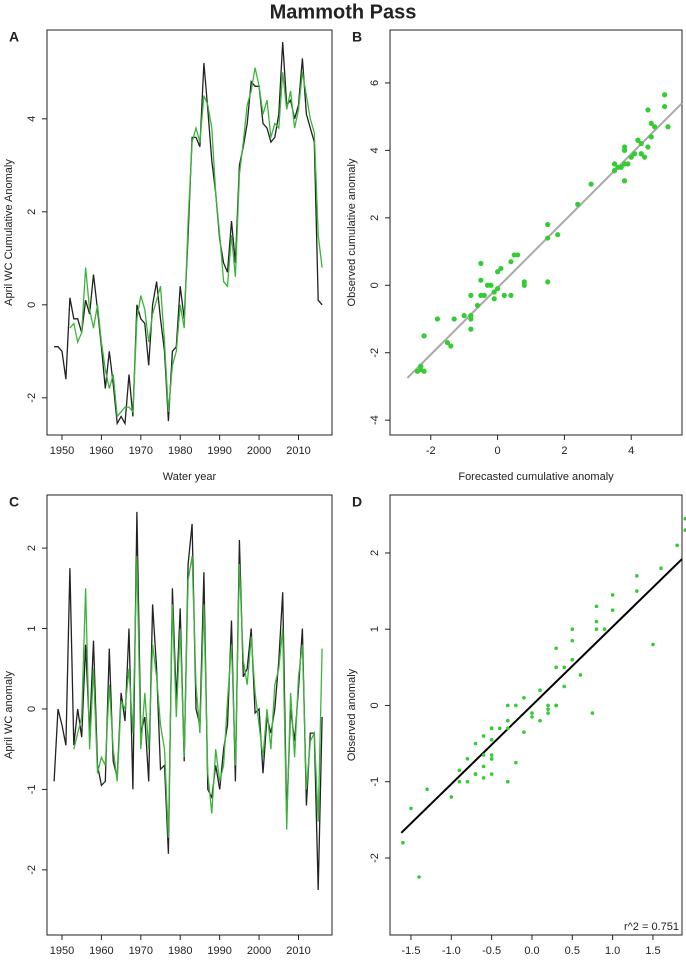 This screenshot has width=686, height=966. Describe the element at coordinates (352, 232) in the screenshot. I see `y-axis-label: Observed cumulative anomaly` at that location.